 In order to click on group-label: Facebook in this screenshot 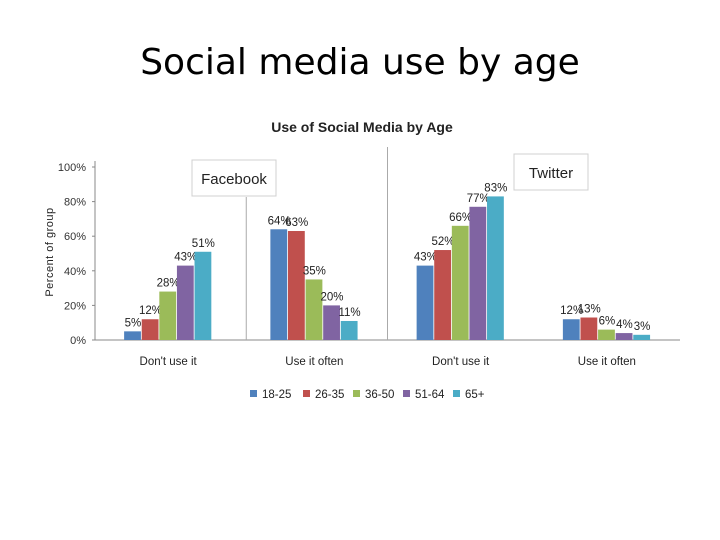, I will do `click(234, 179)`.